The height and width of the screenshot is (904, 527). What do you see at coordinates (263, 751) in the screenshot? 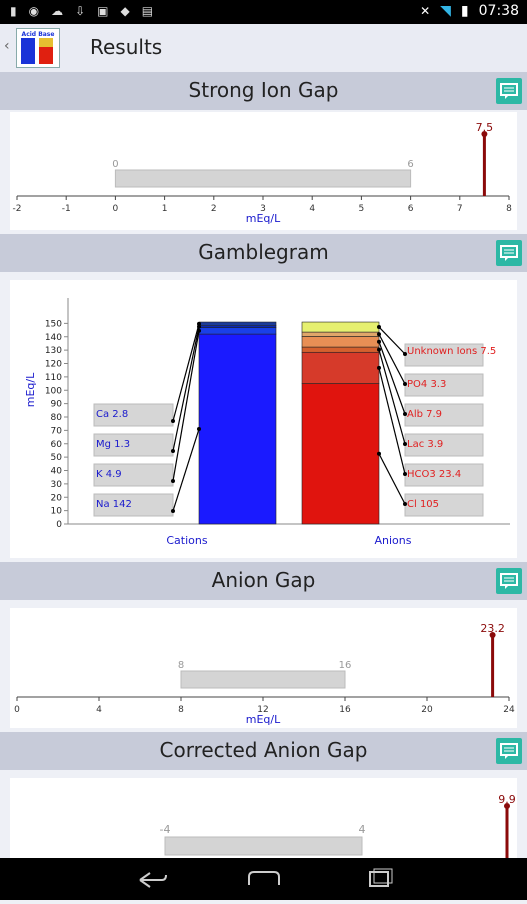
I see `section-header-corrected-anion-gap: Corrected Anion Gap` at bounding box center [263, 751].